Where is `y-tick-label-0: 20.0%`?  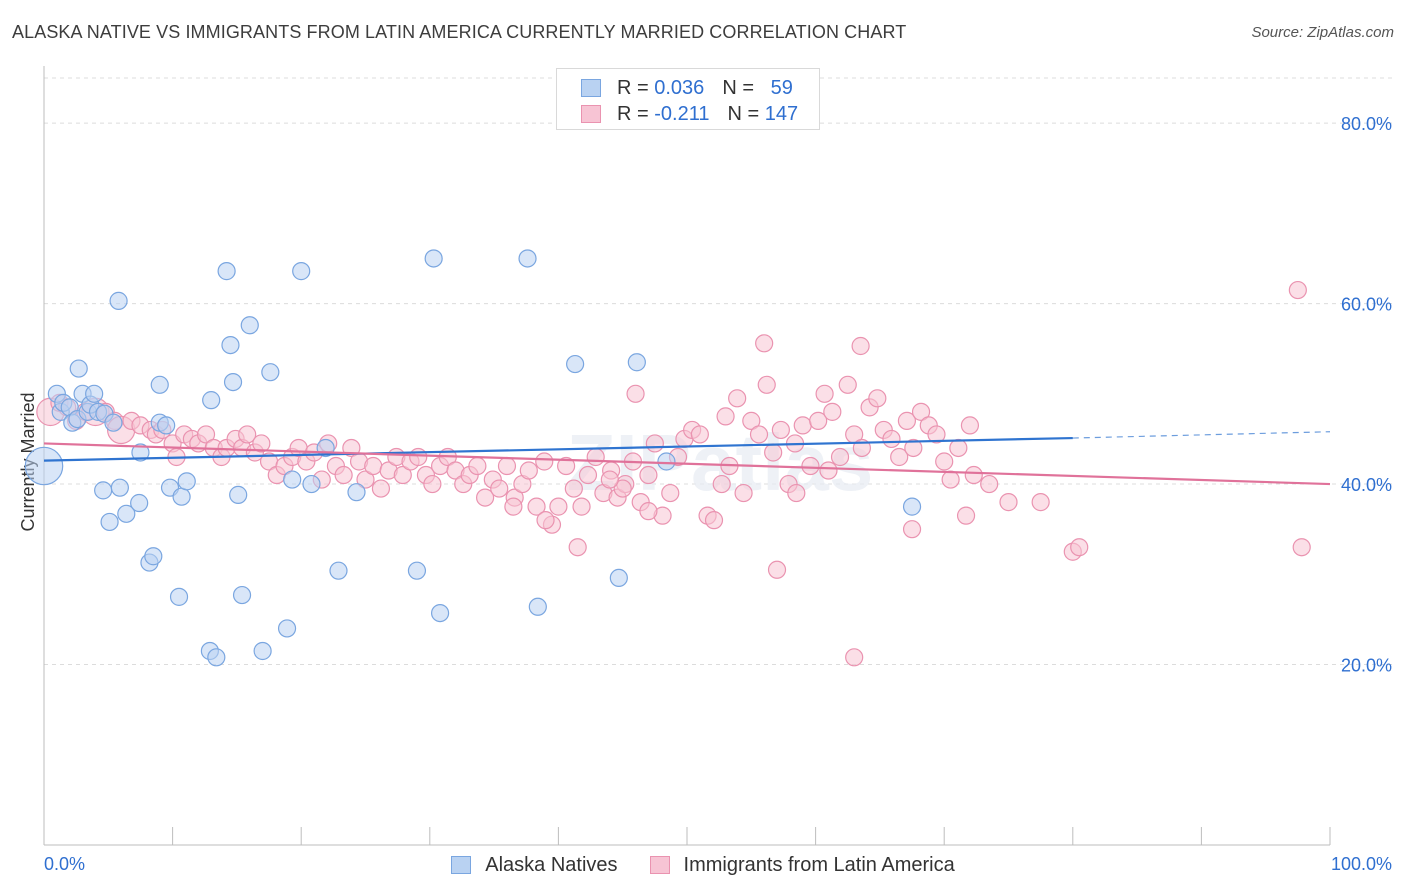 y-tick-label-0: 20.0% is located at coordinates (1366, 666).